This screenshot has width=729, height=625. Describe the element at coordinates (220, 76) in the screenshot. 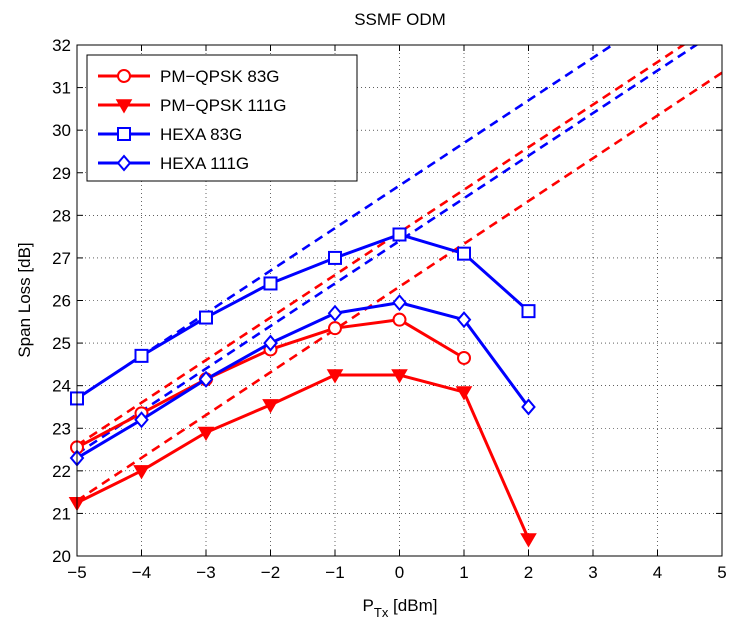

I see `legend-label: PM−QPSK 83G` at that location.